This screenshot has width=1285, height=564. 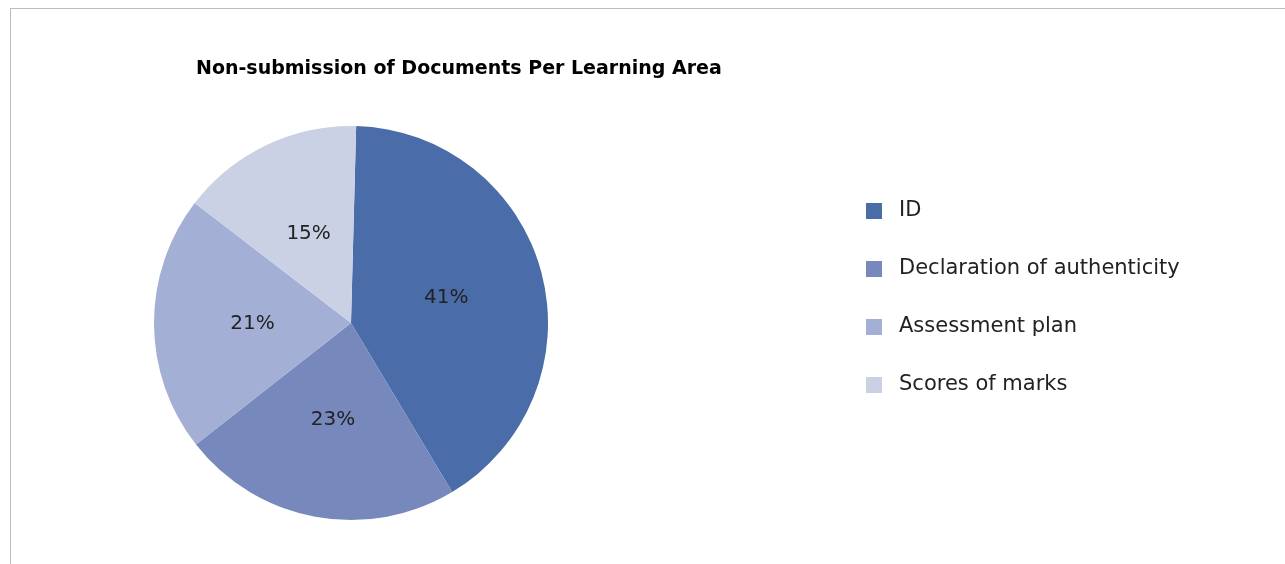 What do you see at coordinates (459, 66) in the screenshot?
I see `chart-title: Non-submission of Documents Per Learning Area` at bounding box center [459, 66].